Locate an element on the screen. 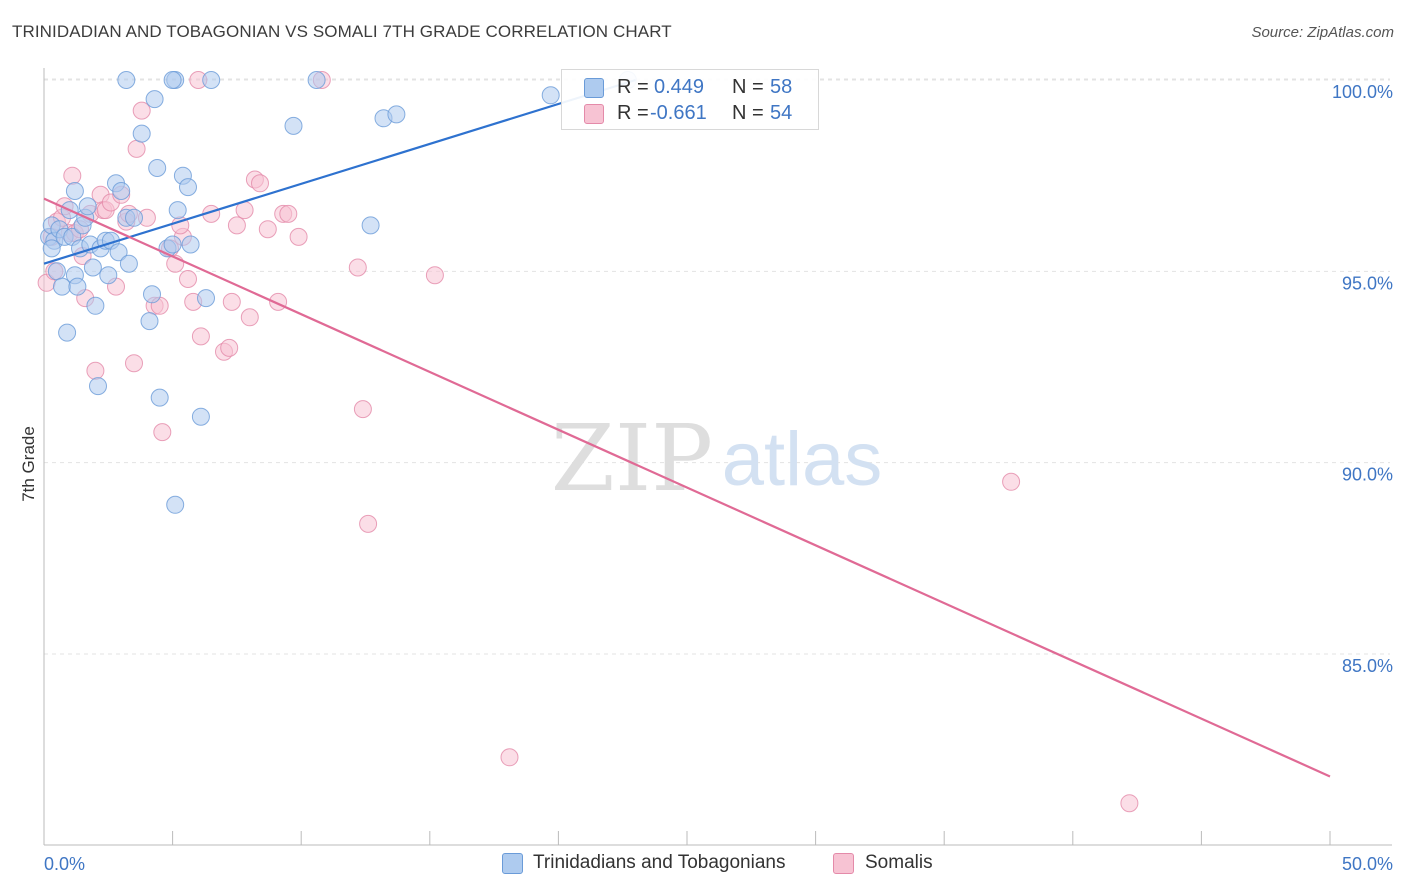 The image size is (1406, 892). watermark: ZIP atlas is located at coordinates (716, 458).